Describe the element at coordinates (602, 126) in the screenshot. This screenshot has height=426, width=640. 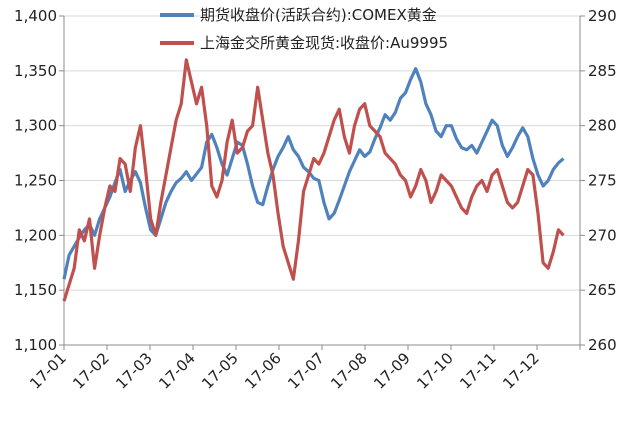
I see `right-tick-label: 280` at that location.